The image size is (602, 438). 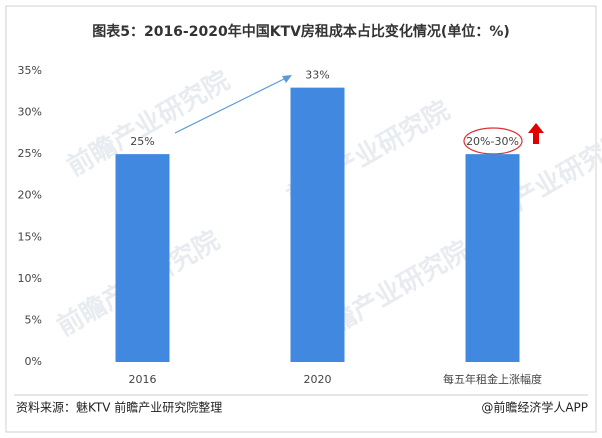 What do you see at coordinates (30, 236) in the screenshot?
I see `y-tick-label: 15%` at bounding box center [30, 236].